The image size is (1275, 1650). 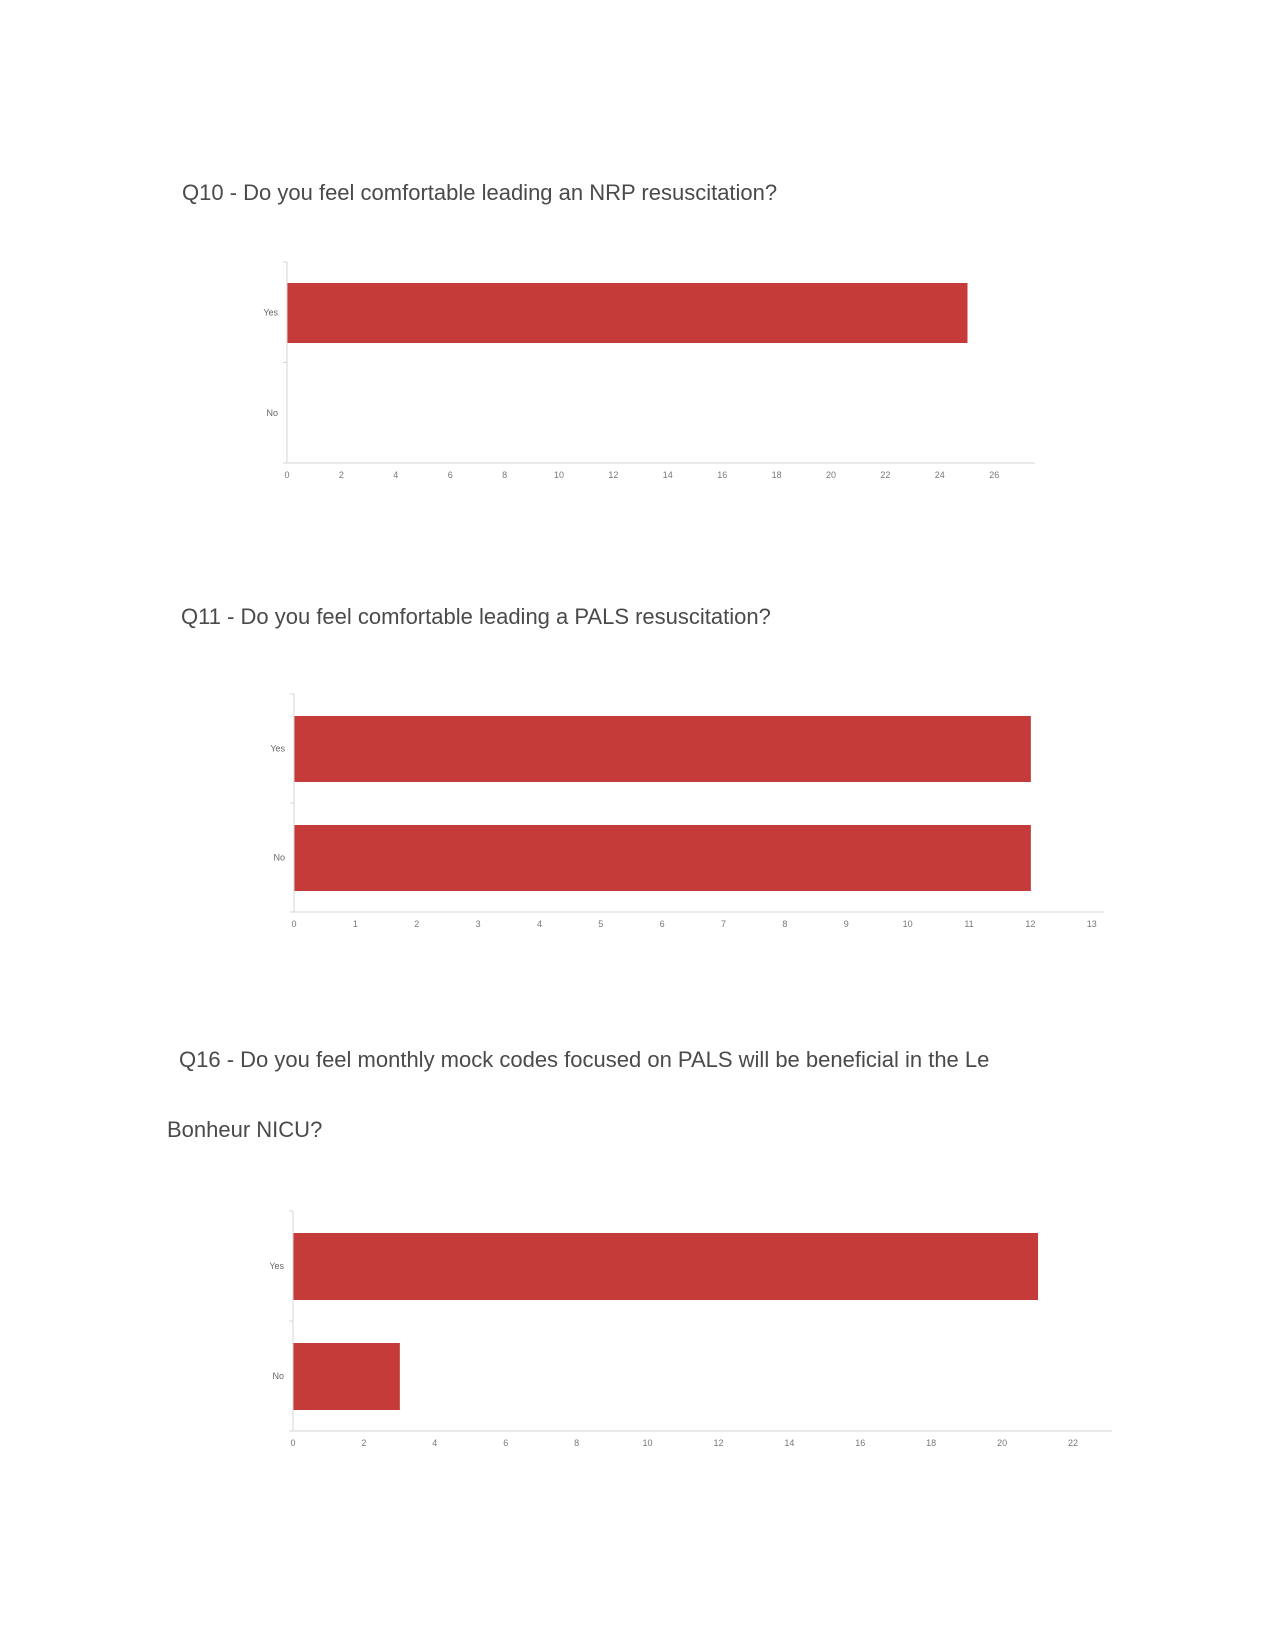 What do you see at coordinates (270, 312) in the screenshot?
I see `category-label-yes-q10: Yes` at bounding box center [270, 312].